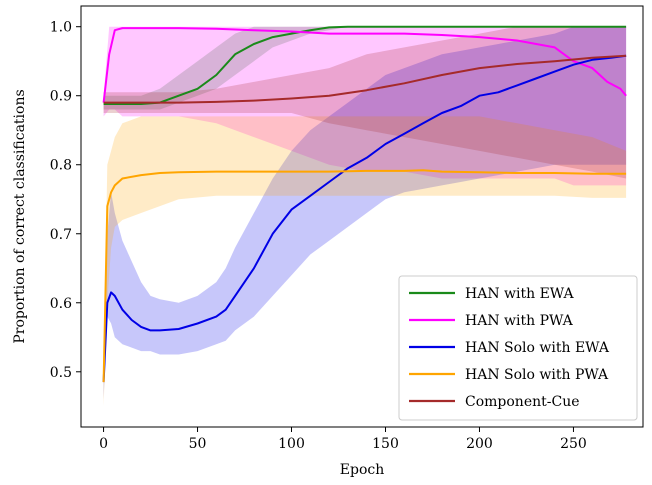  I want to click on legend-label-han-solo-with-pwa: HAN Solo with PWA, so click(537, 375).